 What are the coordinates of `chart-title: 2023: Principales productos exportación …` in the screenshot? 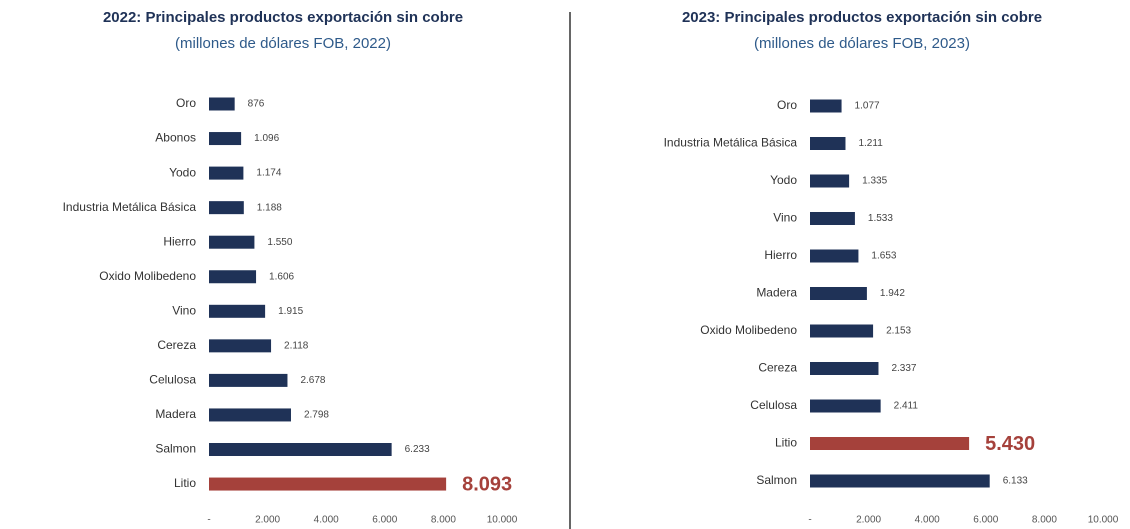 It's located at (862, 17).